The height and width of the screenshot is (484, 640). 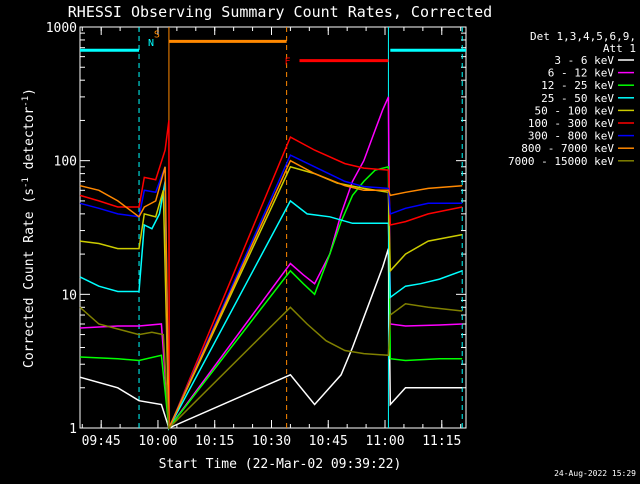 I want to click on x-tick-label: 11:00, so click(x=384, y=441).